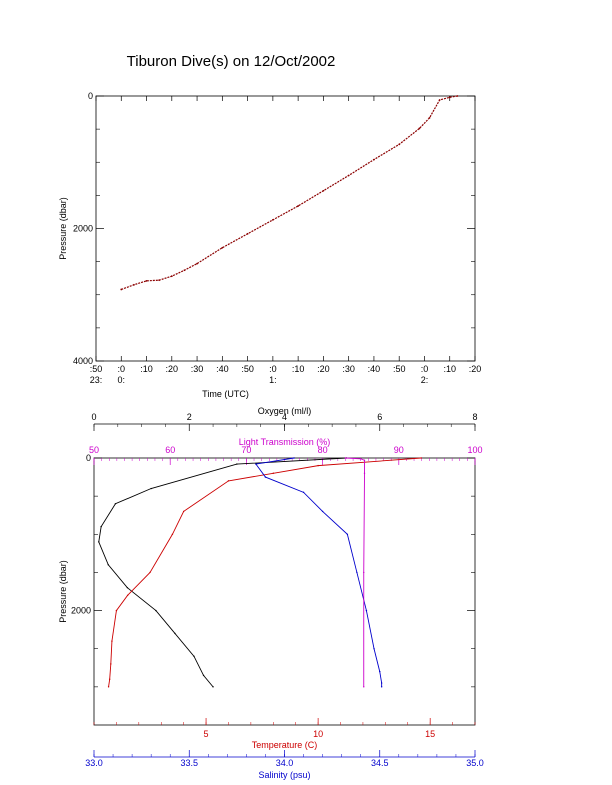 The image size is (612, 785). I want to click on x-tick-label: 33.5, so click(189, 763).